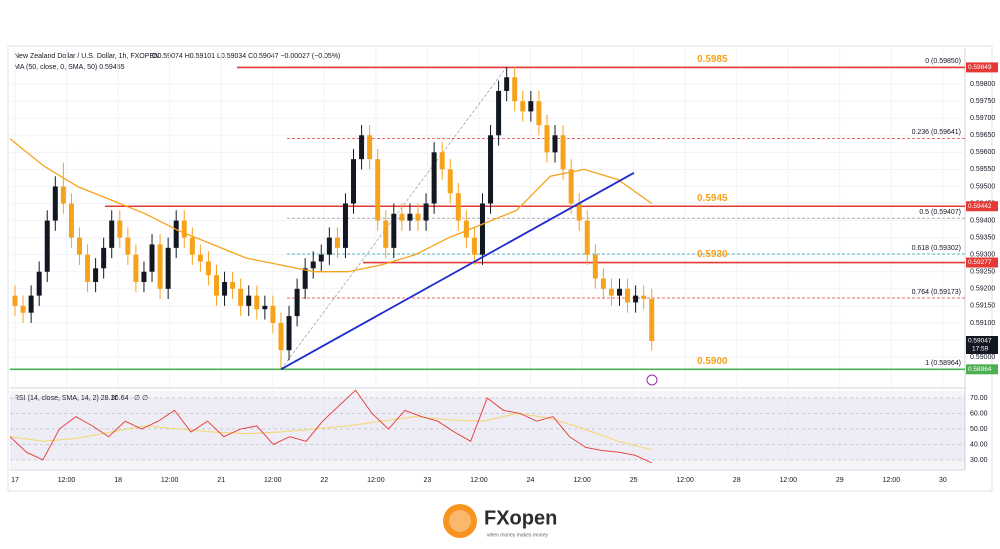  What do you see at coordinates (982, 357) in the screenshot?
I see `y-tick-label: 0.59000` at bounding box center [982, 357].